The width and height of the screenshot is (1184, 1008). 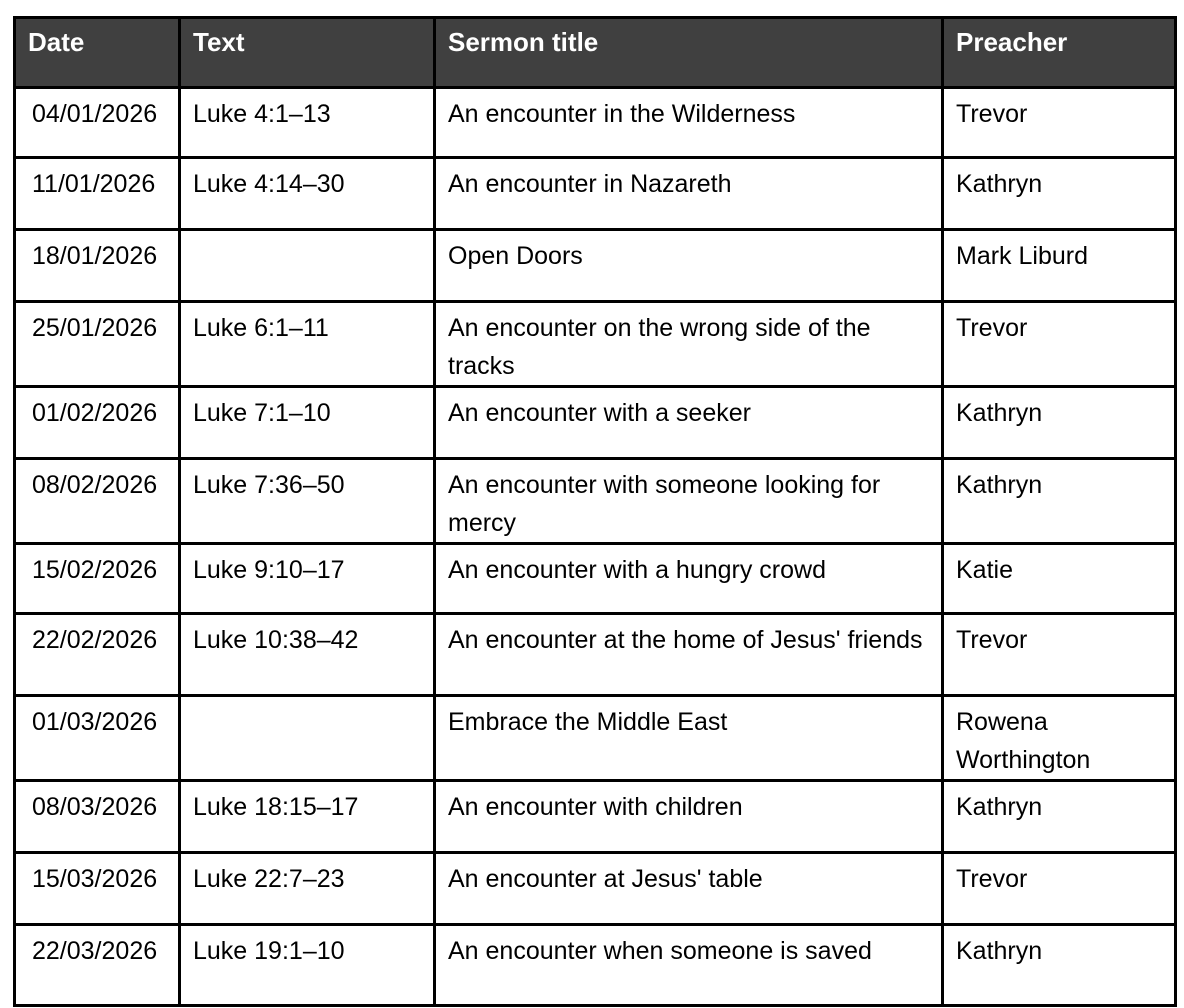 I want to click on cell-sermon-title: An encounter in the Wilderness, so click(x=688, y=122).